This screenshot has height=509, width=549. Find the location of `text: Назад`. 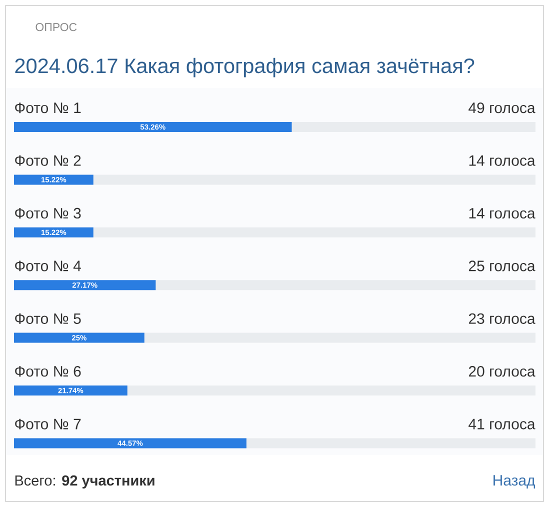

text: Назад is located at coordinates (515, 481).